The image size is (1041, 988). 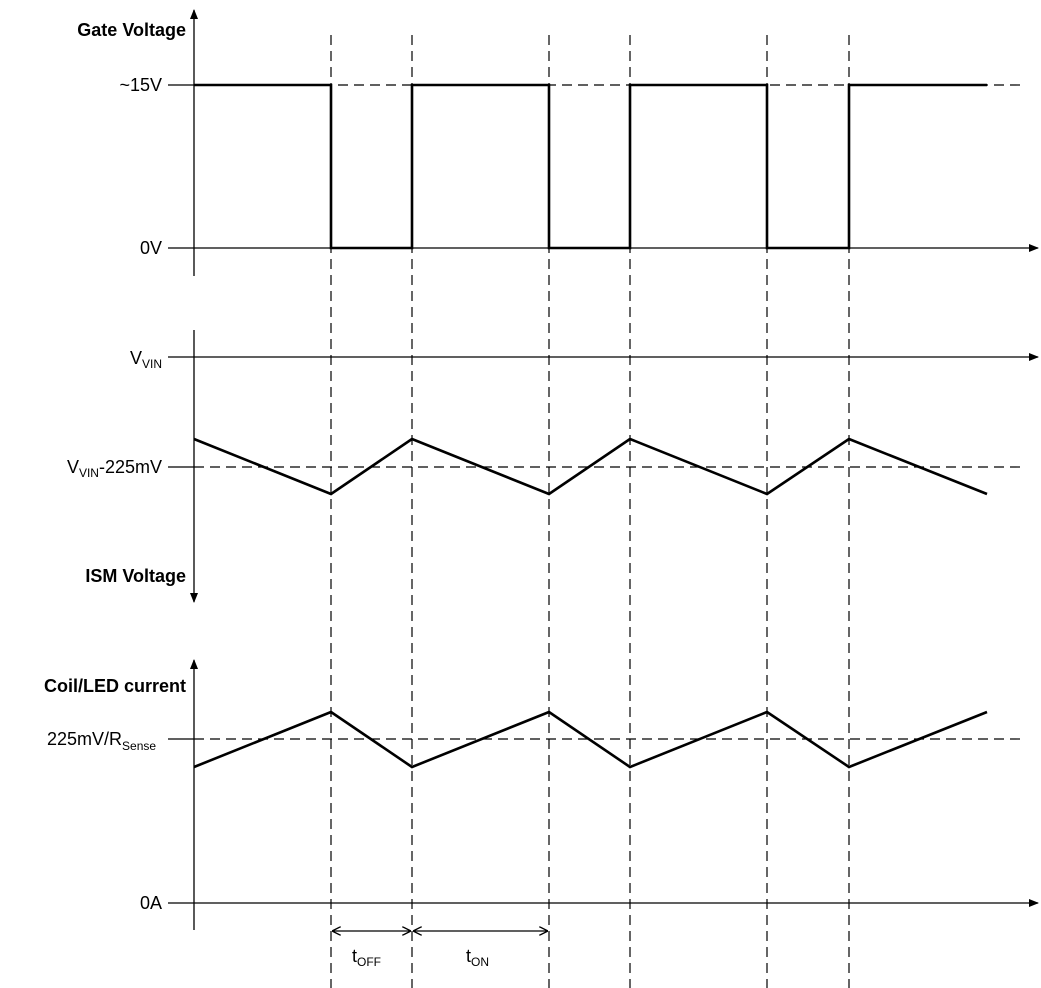 What do you see at coordinates (590, 739) in the screenshot?
I see `coil-current-waveform` at bounding box center [590, 739].